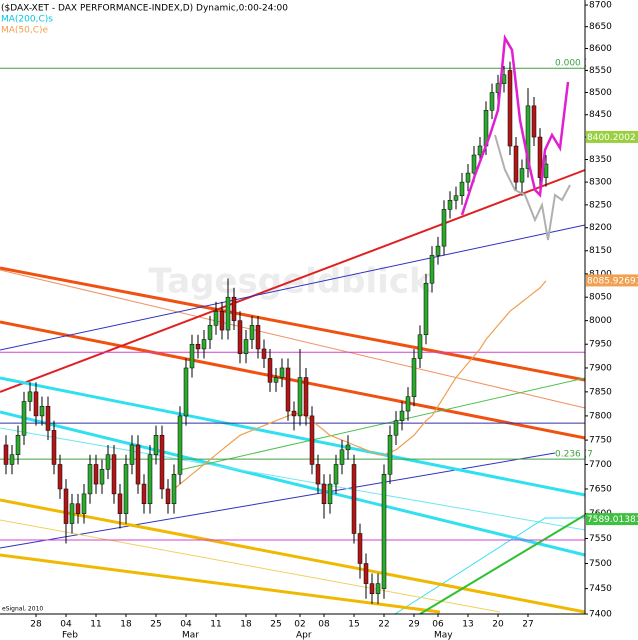 This screenshot has width=638, height=640. I want to click on y-tick-label: 8000, so click(600, 321).